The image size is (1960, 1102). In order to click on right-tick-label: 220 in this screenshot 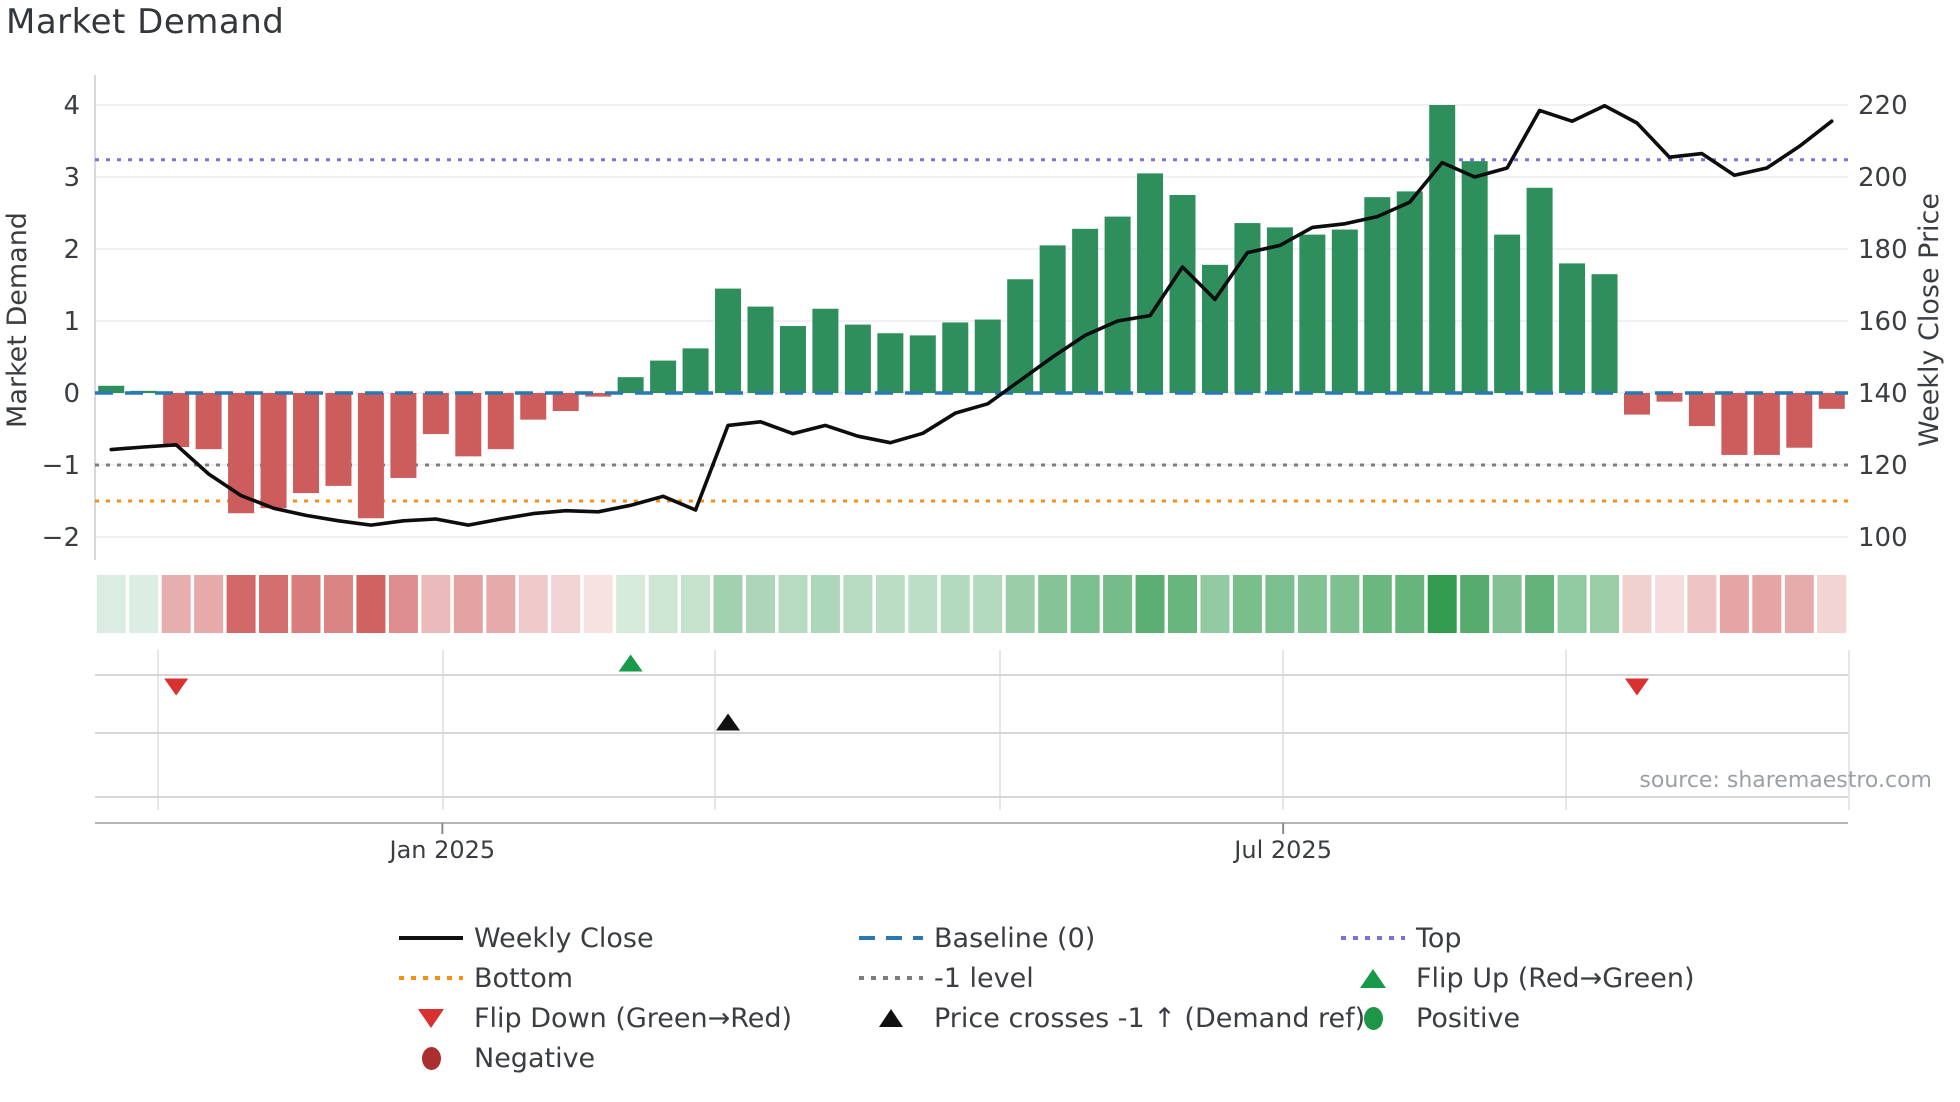, I will do `click(1883, 106)`.